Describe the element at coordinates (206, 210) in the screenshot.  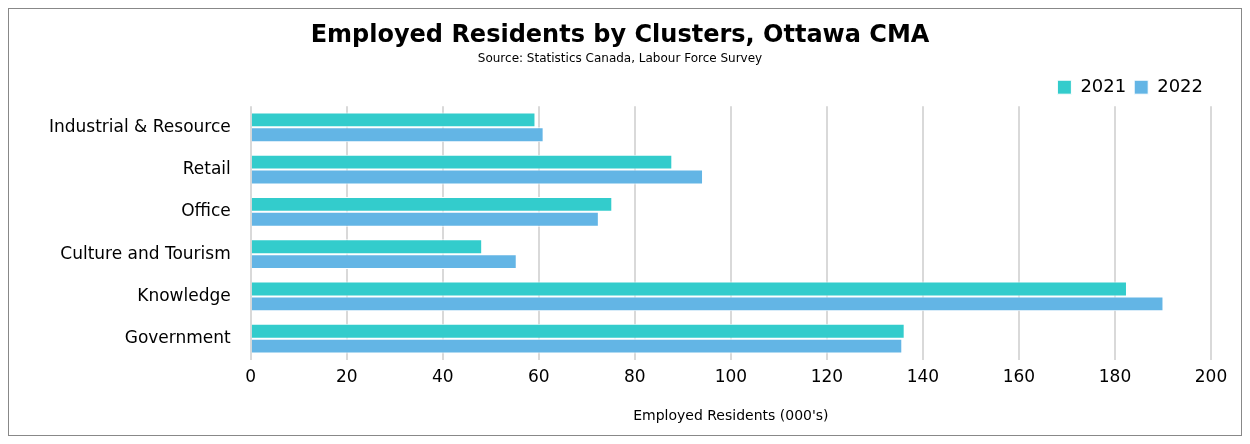
I see `y-tick-label: Office` at that location.